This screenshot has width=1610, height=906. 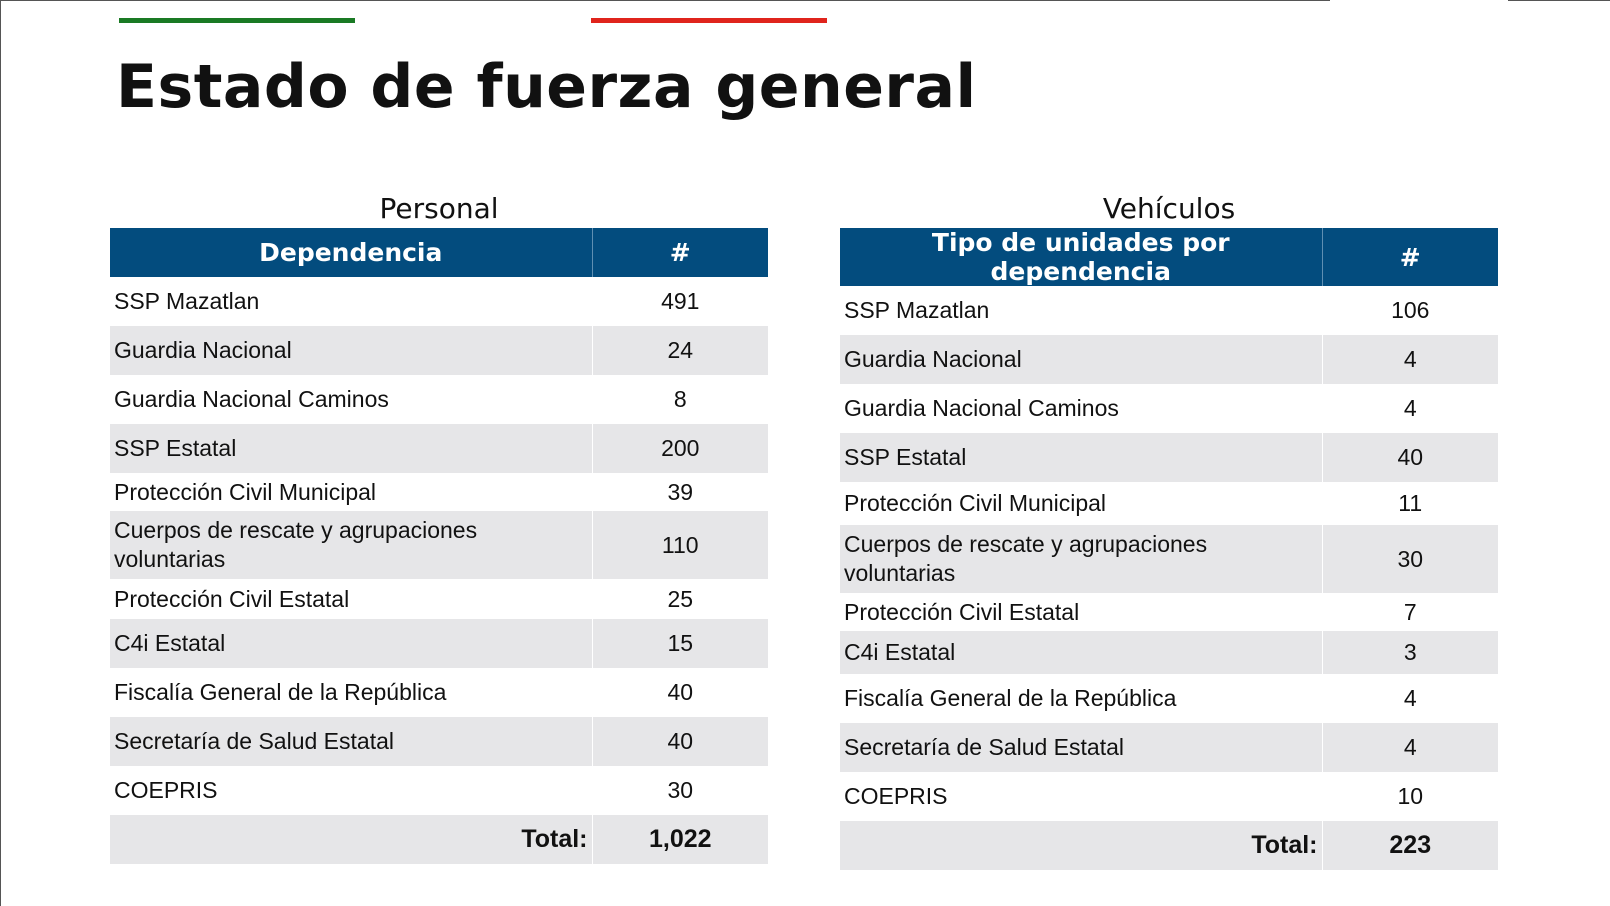 I want to click on table-row: Protección Civil Estatal 25, so click(x=439, y=599).